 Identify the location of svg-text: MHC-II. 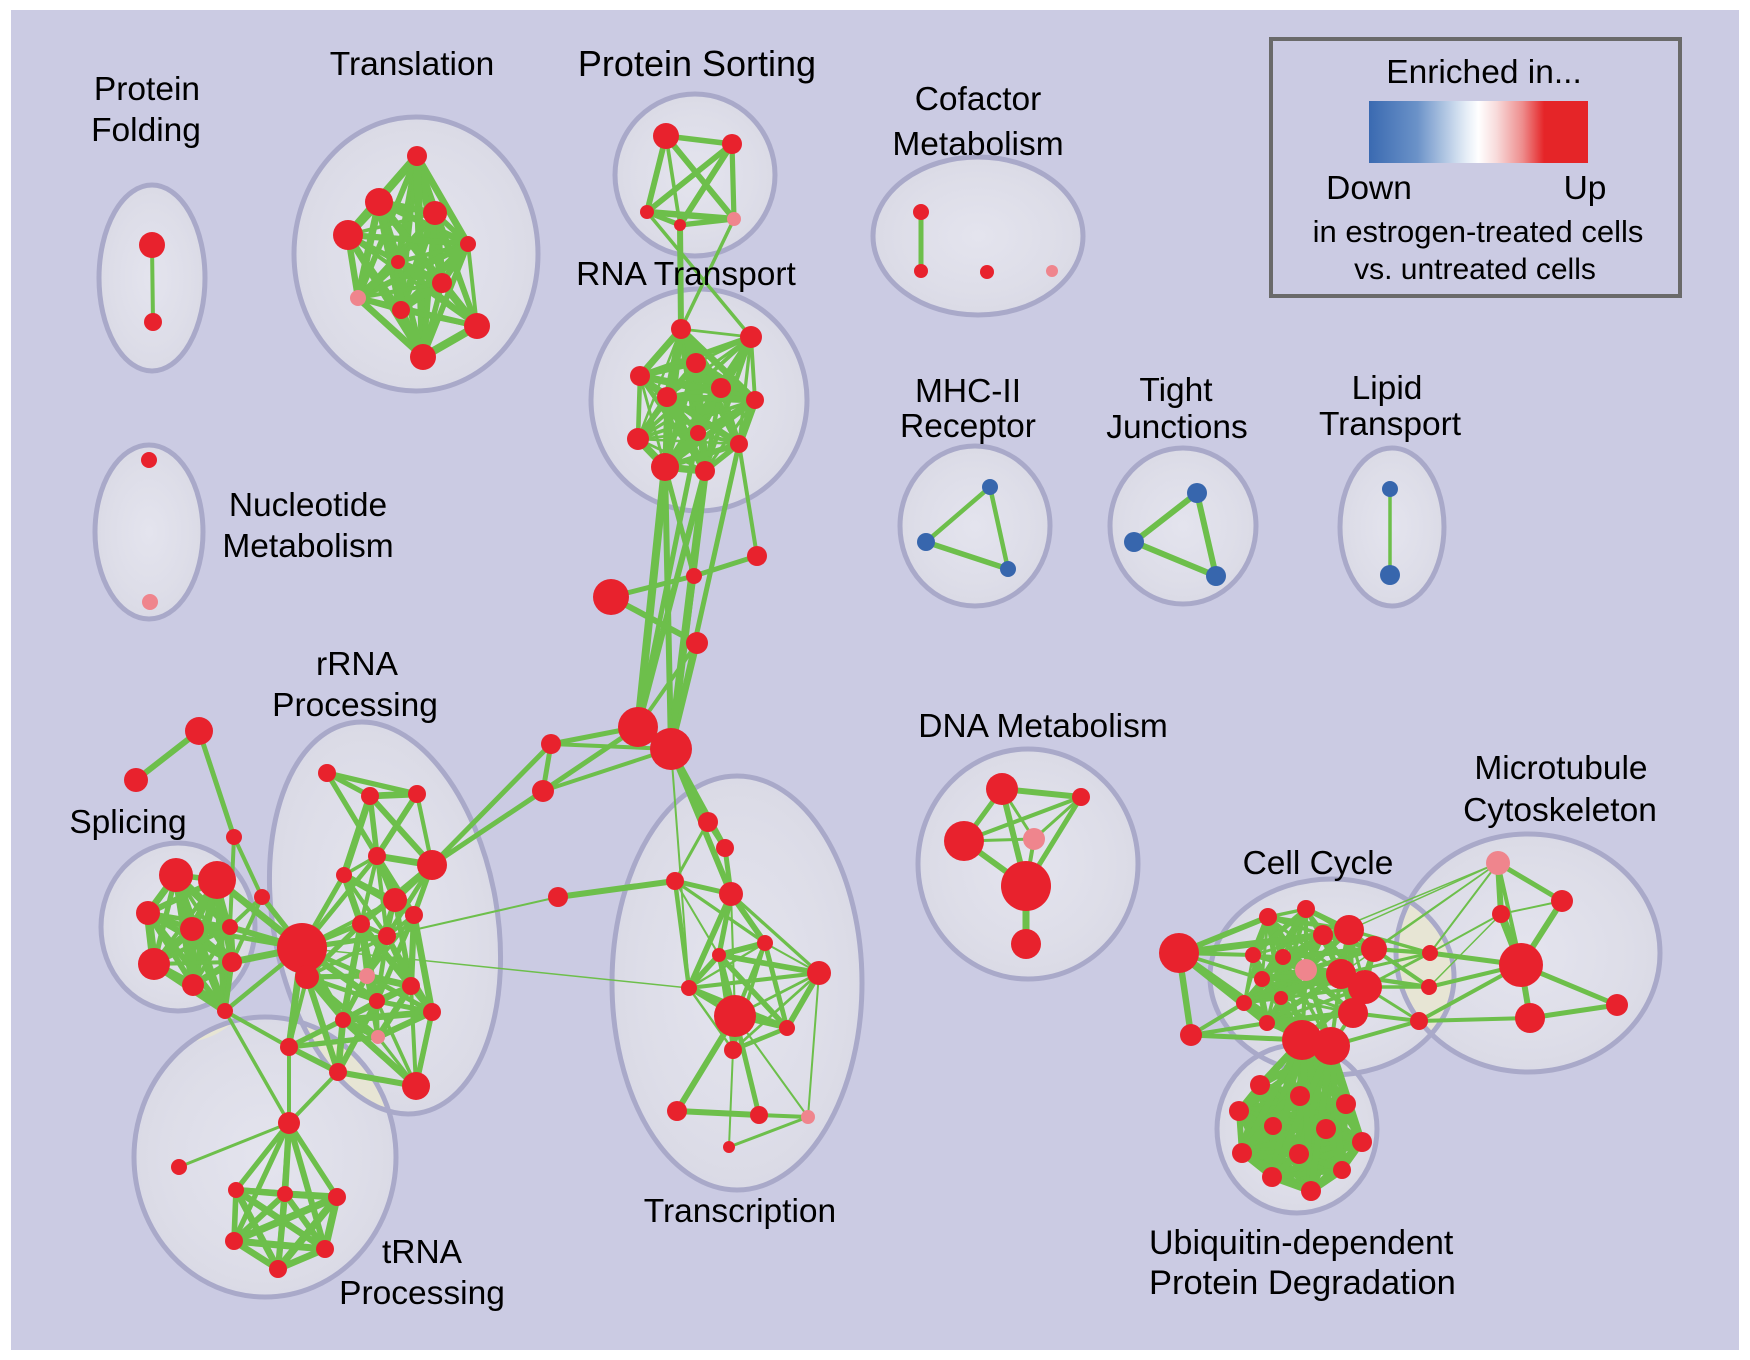
(968, 391).